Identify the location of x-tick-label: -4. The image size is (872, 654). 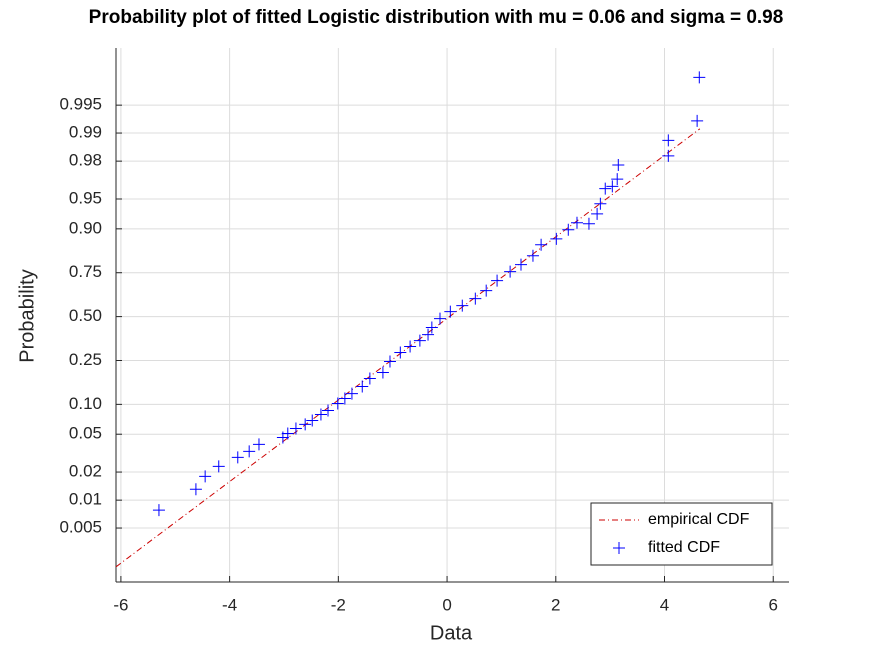
(229, 604).